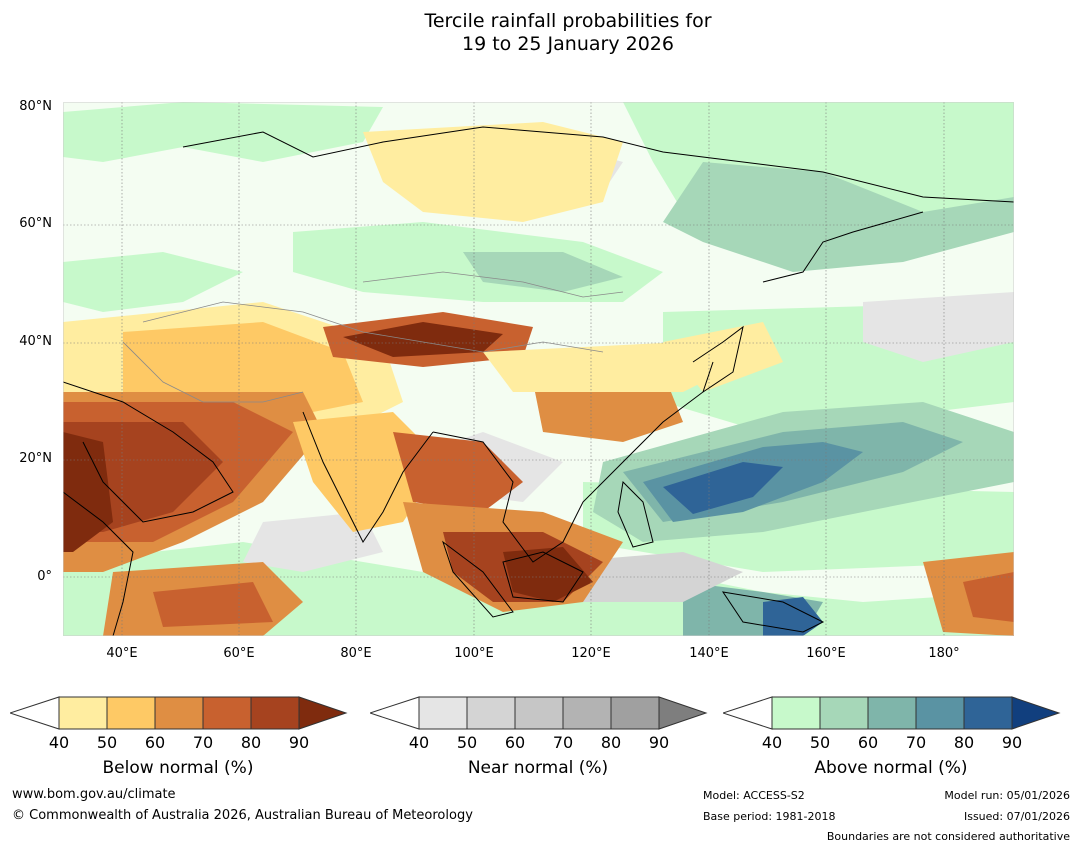 This screenshot has height=850, width=1081. What do you see at coordinates (723, 488) in the screenshot?
I see `pacific-deep-blue` at bounding box center [723, 488].